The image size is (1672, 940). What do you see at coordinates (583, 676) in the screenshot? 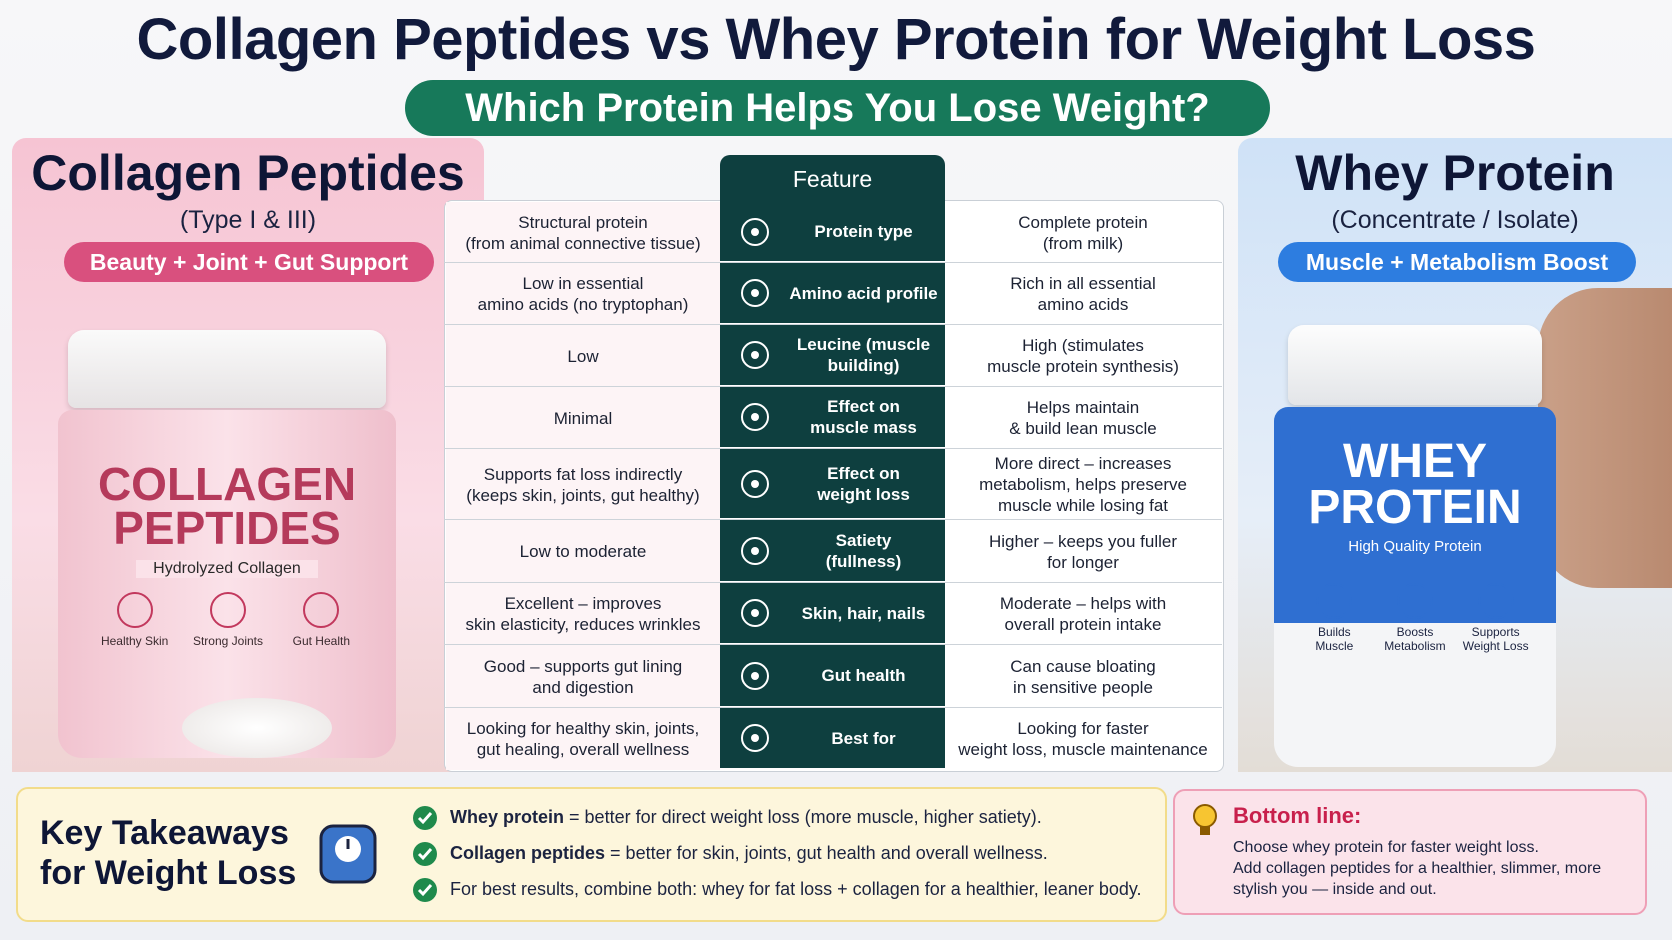
I see `table-cell: Good – supports gut lining and digestion` at bounding box center [583, 676].